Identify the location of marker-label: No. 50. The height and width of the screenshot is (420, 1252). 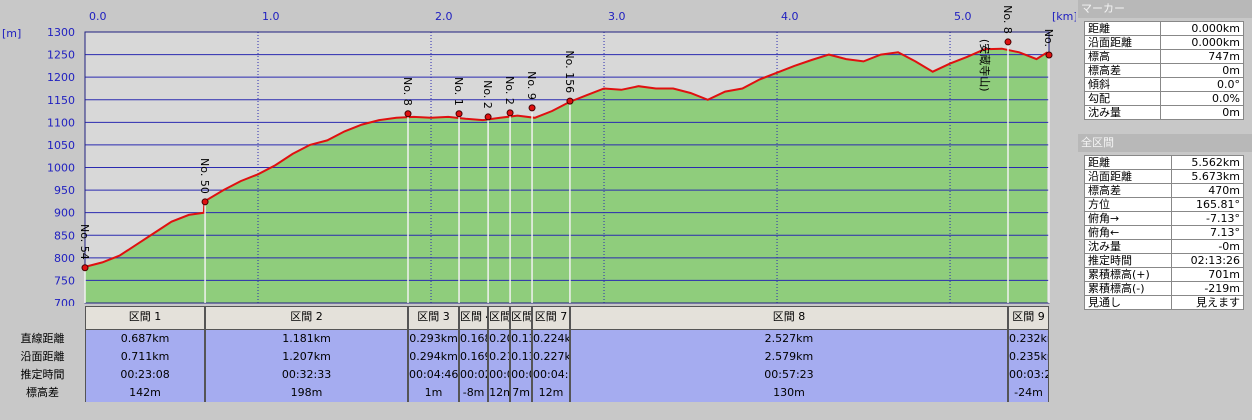
(204, 176).